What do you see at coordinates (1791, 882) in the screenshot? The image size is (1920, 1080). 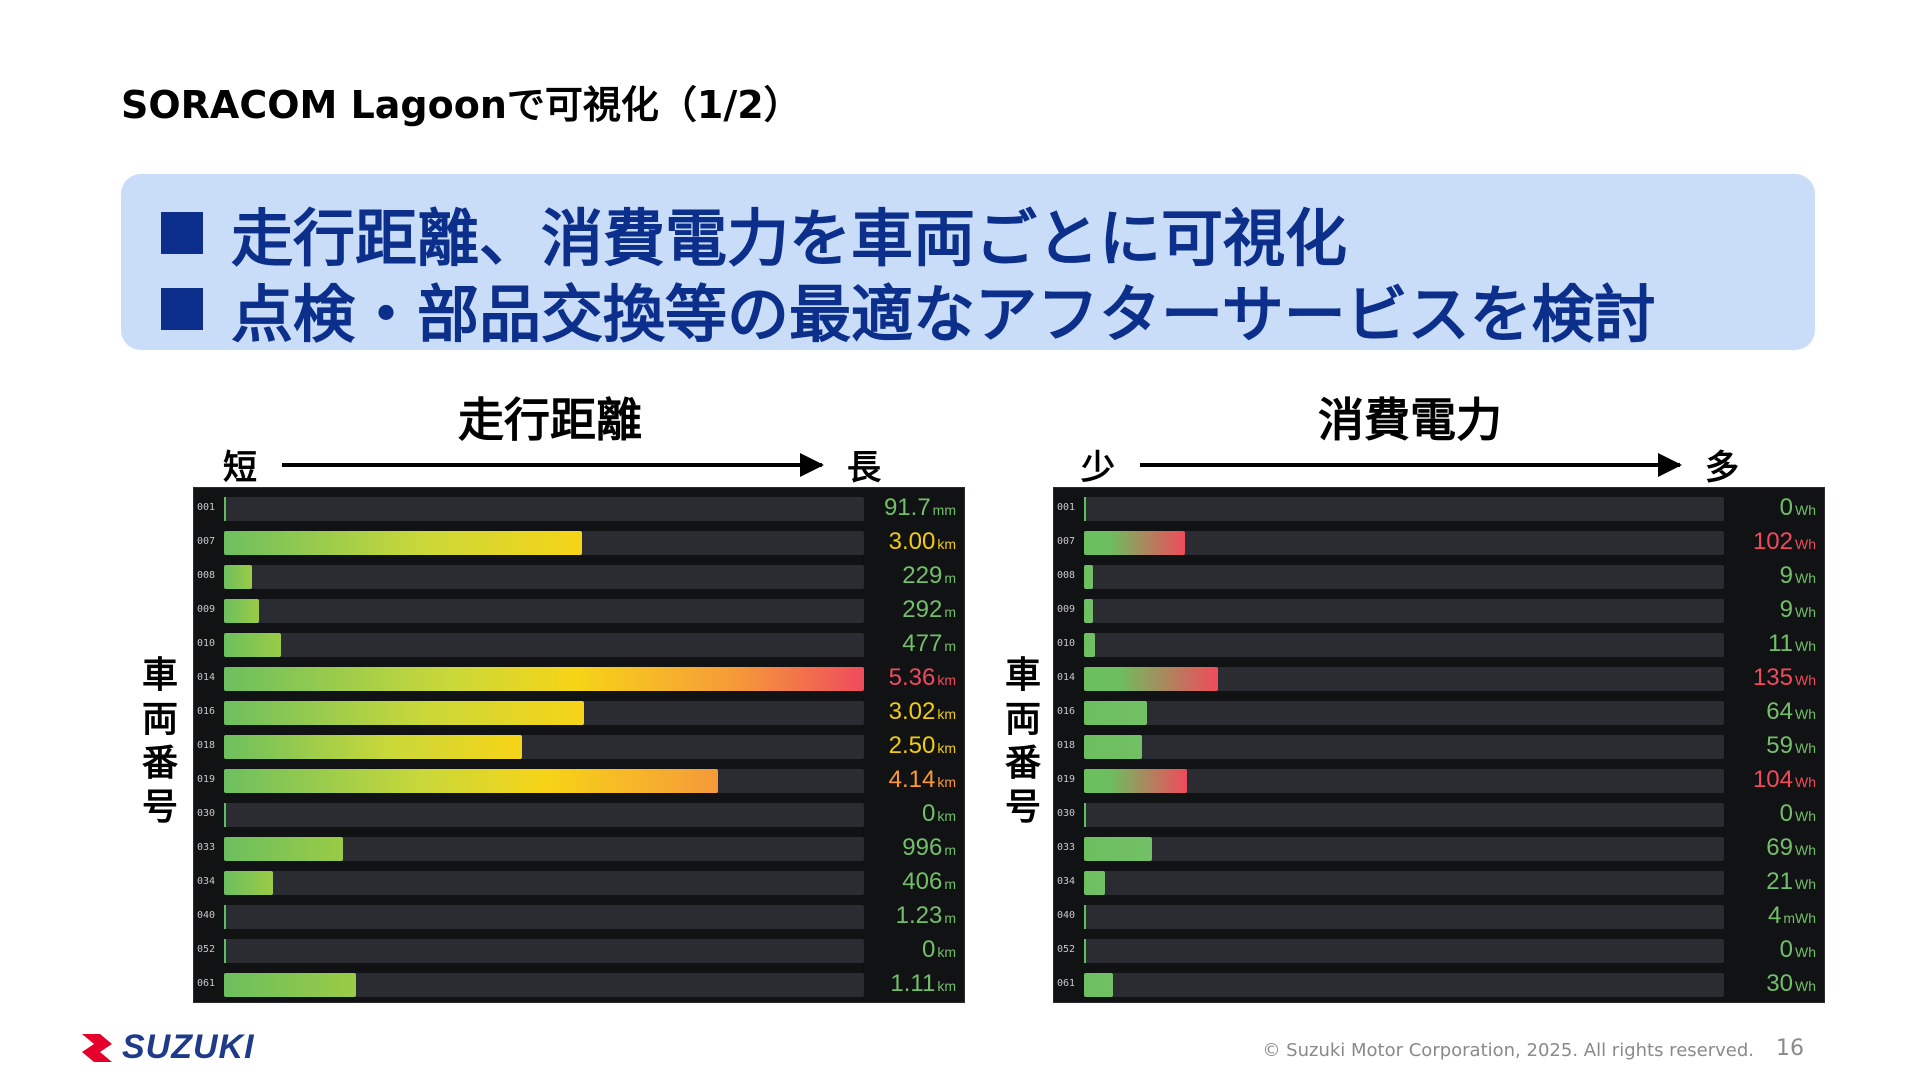 I see `bar-value: 21 Wh` at bounding box center [1791, 882].